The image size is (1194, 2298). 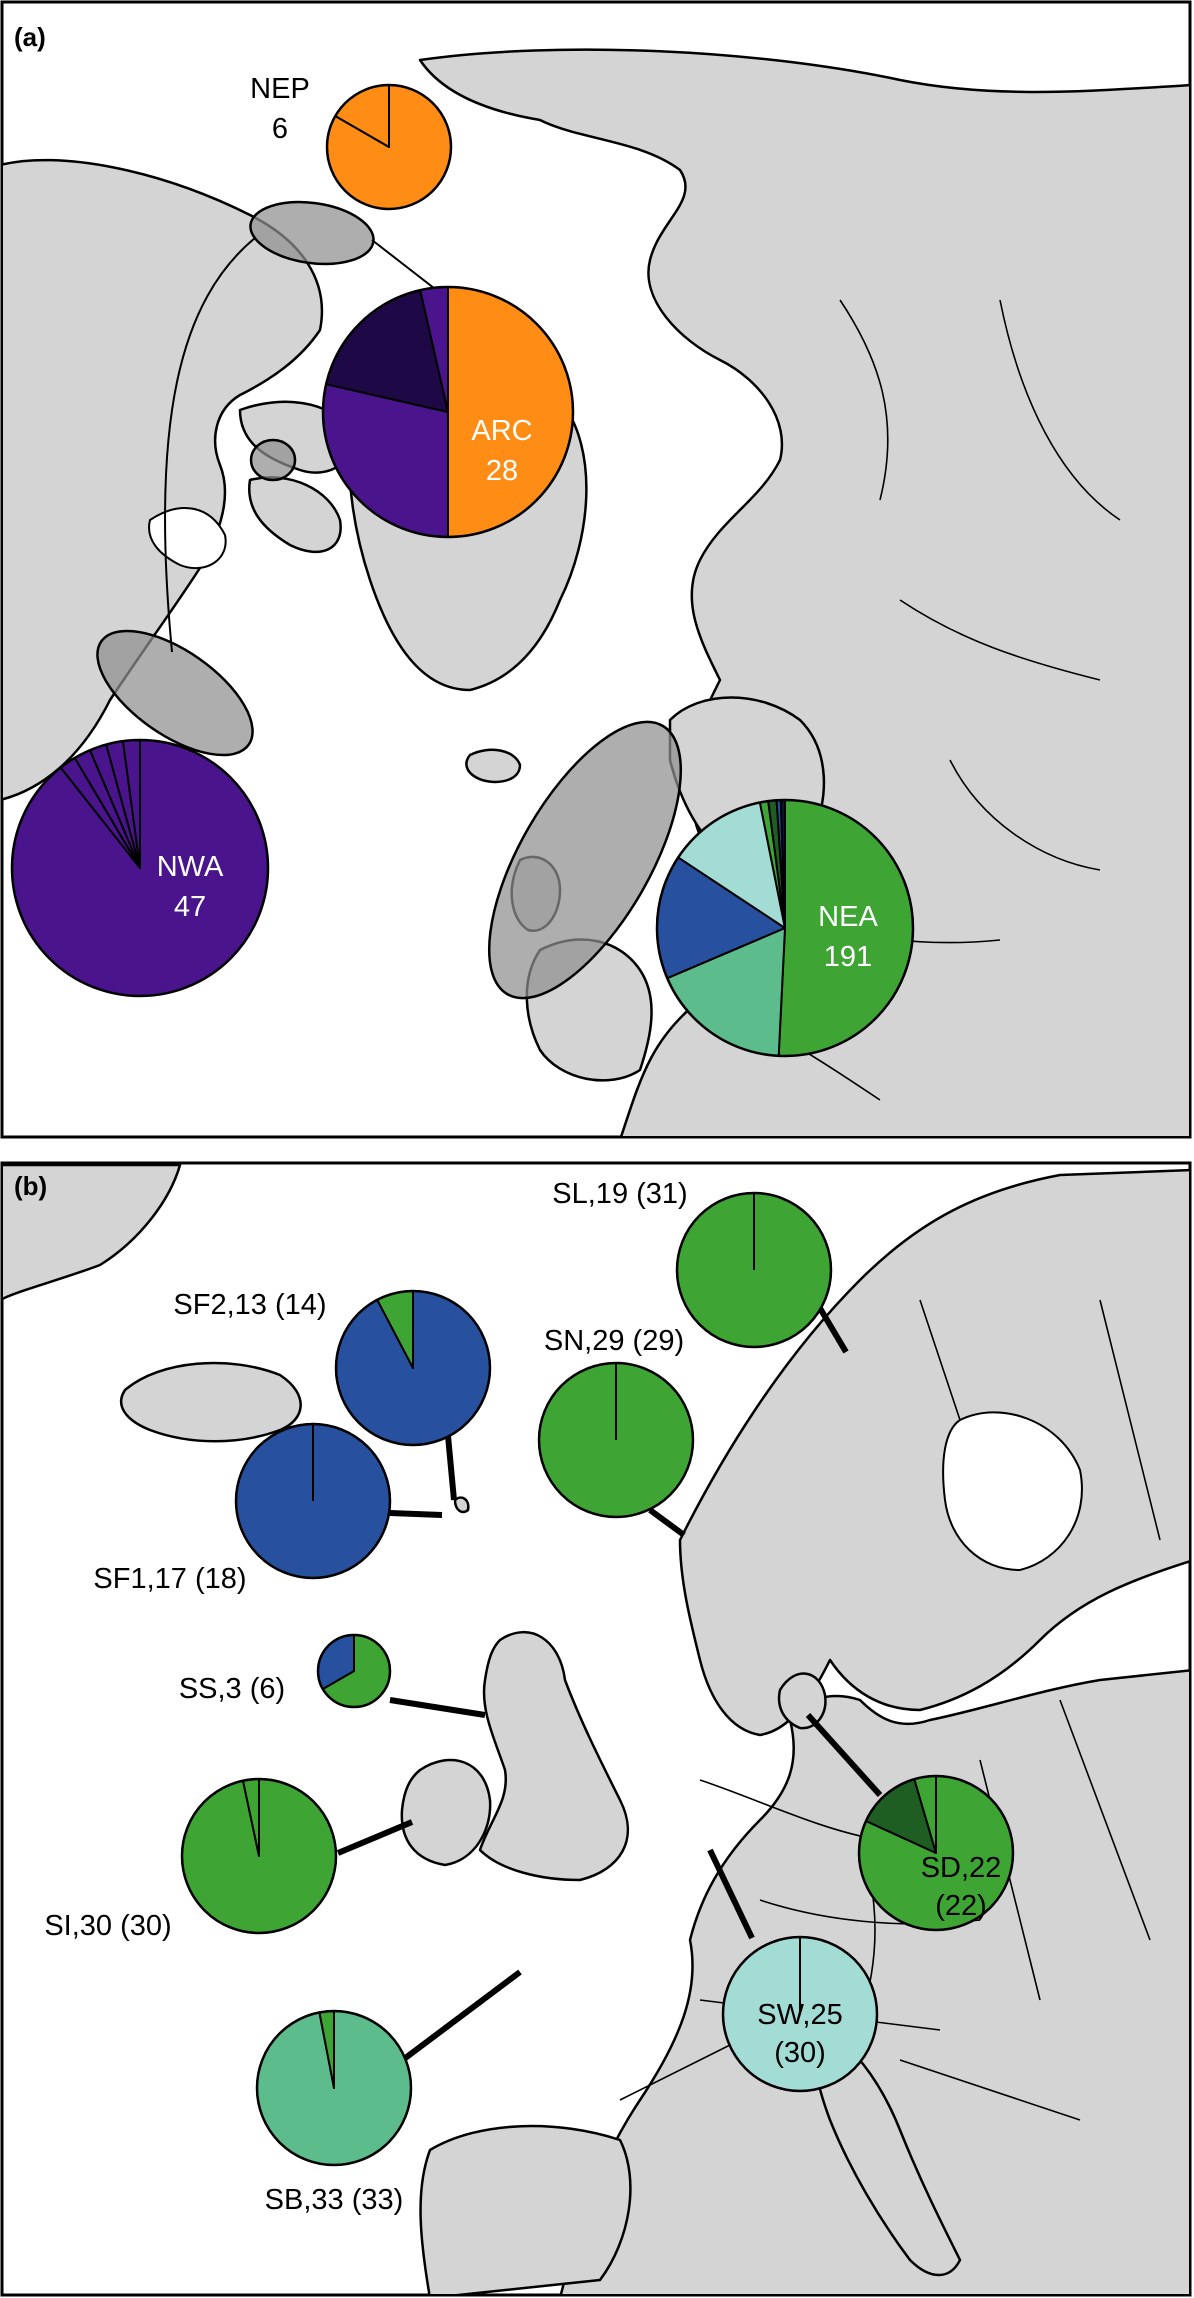 What do you see at coordinates (280, 129) in the screenshot?
I see `label-nep-count: 6` at bounding box center [280, 129].